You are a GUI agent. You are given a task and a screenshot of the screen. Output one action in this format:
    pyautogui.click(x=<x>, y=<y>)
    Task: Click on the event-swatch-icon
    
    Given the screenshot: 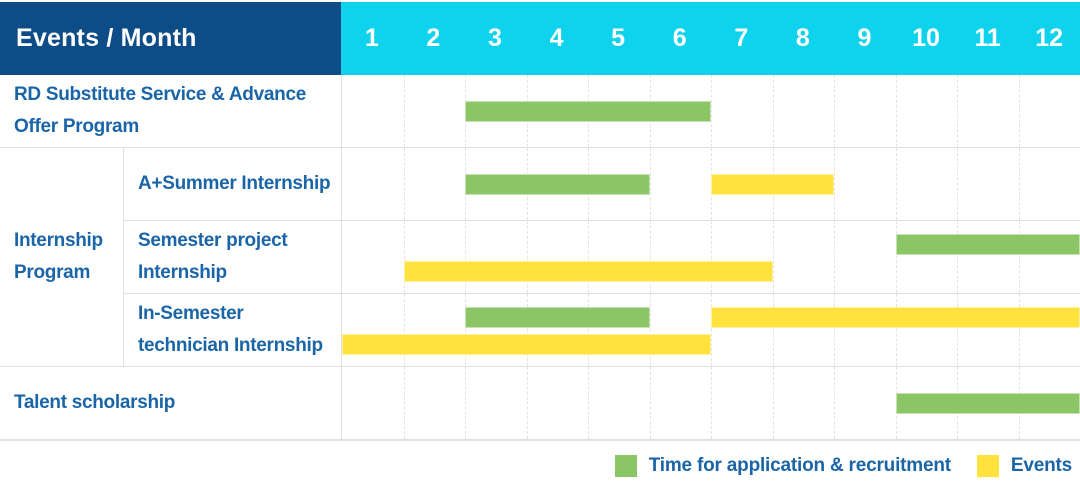 What is the action you would take?
    pyautogui.click(x=987, y=466)
    